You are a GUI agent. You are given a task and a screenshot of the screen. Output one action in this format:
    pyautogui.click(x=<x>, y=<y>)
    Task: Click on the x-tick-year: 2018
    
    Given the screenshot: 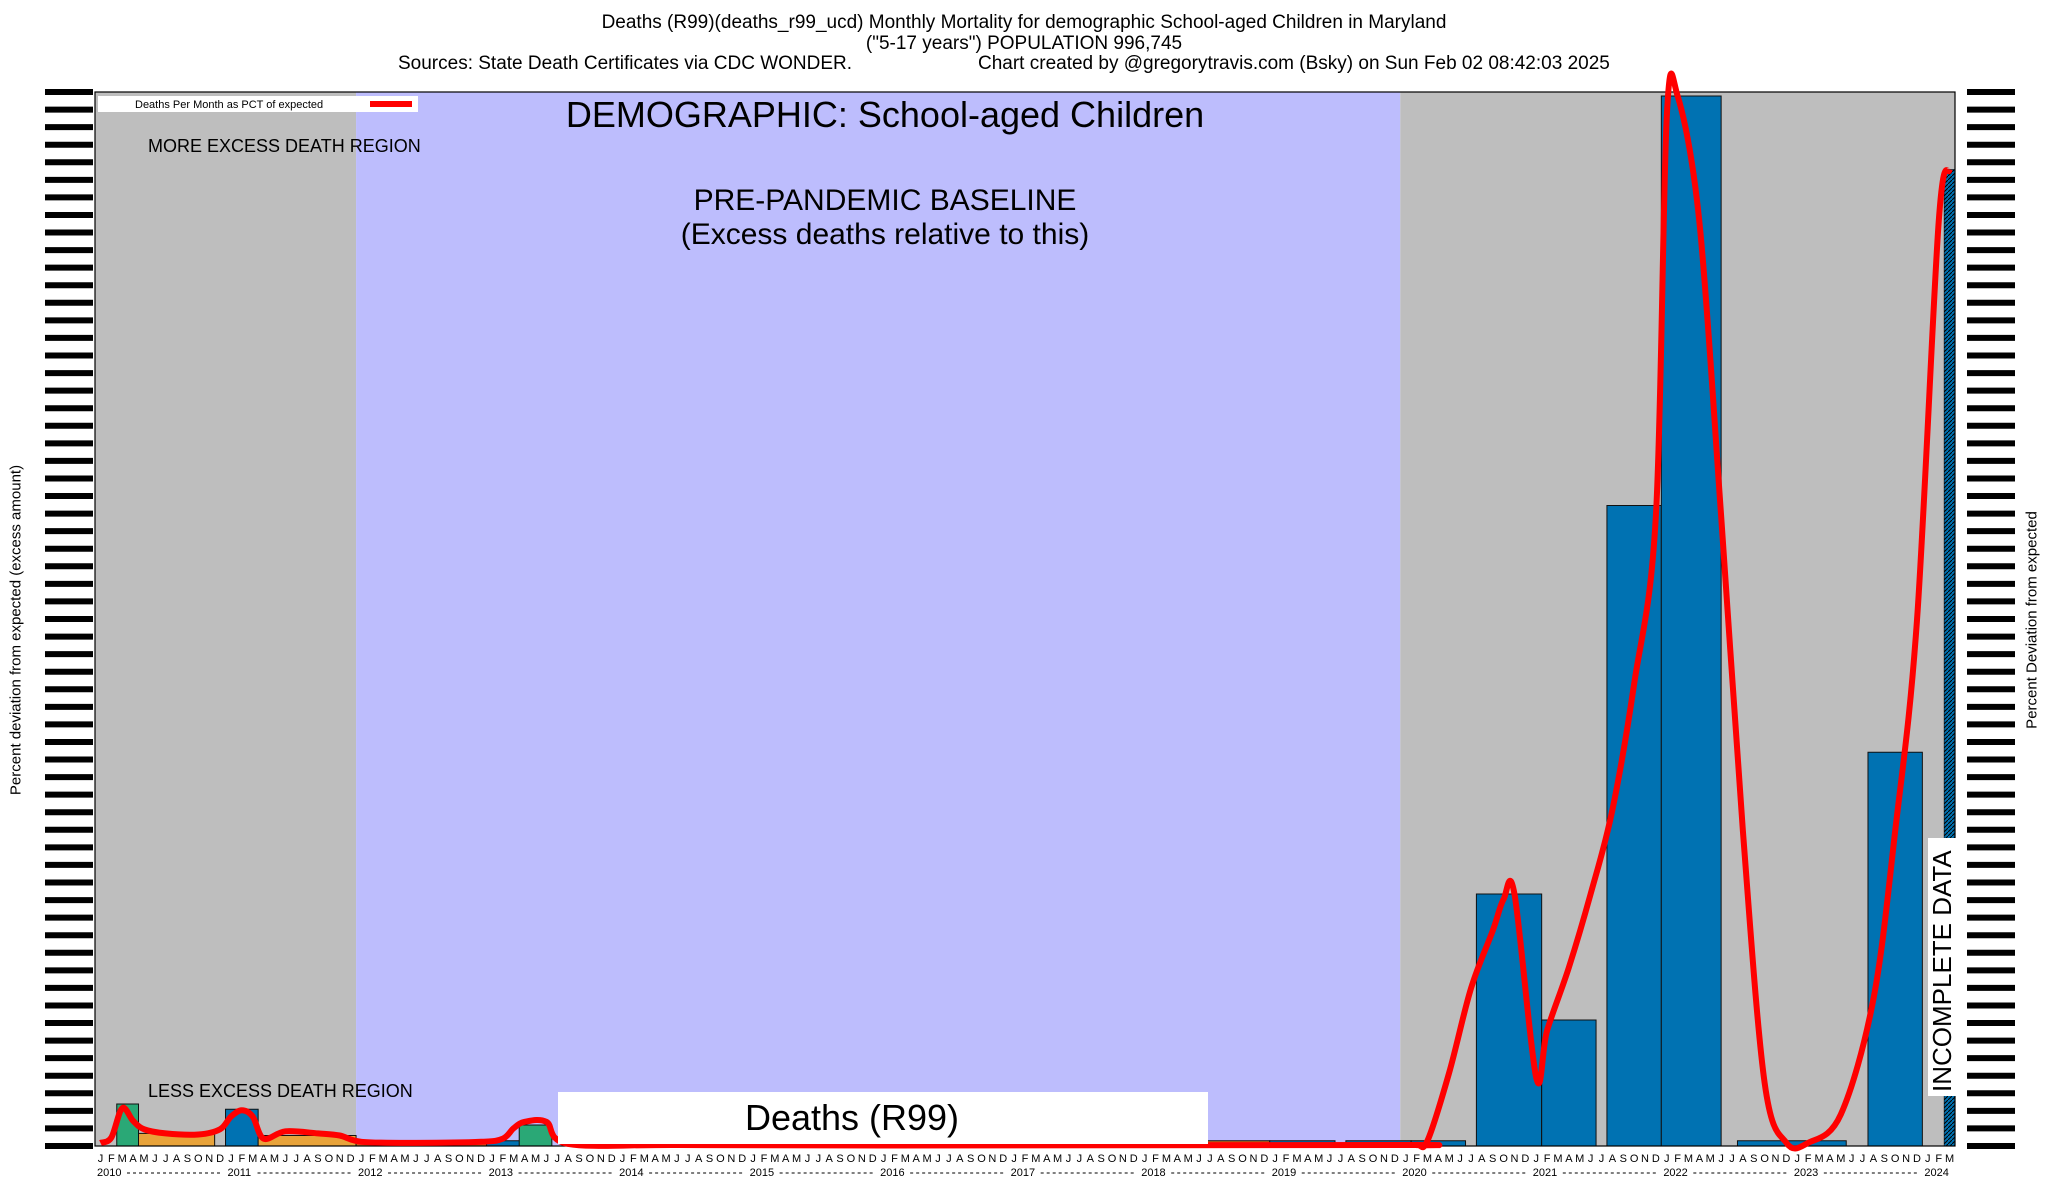 What is the action you would take?
    pyautogui.click(x=1153, y=1173)
    